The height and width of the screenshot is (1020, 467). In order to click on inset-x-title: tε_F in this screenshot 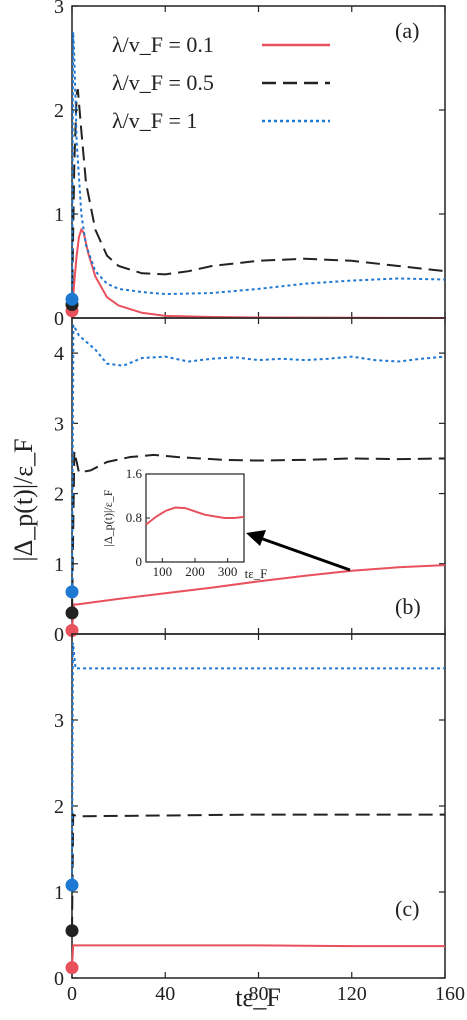, I will do `click(256, 573)`.